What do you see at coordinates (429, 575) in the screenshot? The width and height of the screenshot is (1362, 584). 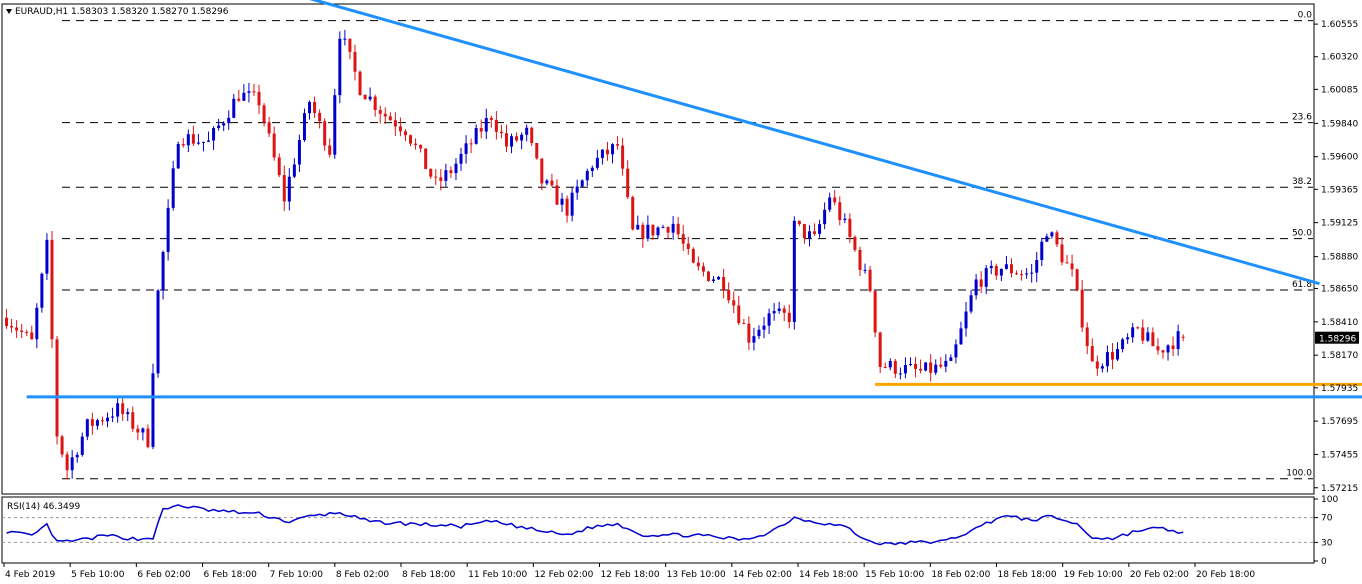 I see `x-tick-label: 8 Feb 18:00` at bounding box center [429, 575].